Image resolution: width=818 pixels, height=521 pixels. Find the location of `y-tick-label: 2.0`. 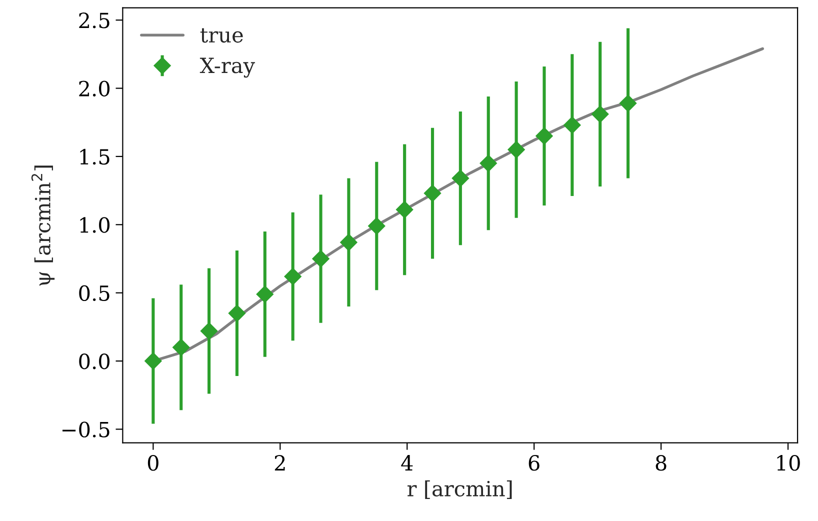

y-tick-label: 2.0 is located at coordinates (94, 88).